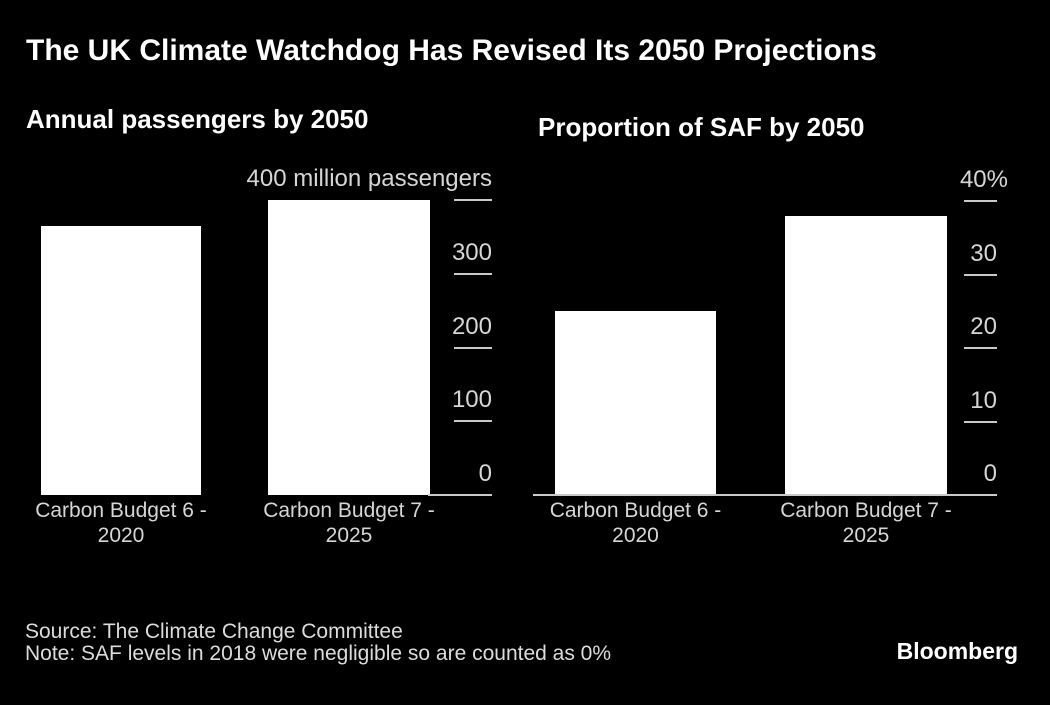 The width and height of the screenshot is (1050, 705). Describe the element at coordinates (471, 252) in the screenshot. I see `y-axis-label: 300` at that location.